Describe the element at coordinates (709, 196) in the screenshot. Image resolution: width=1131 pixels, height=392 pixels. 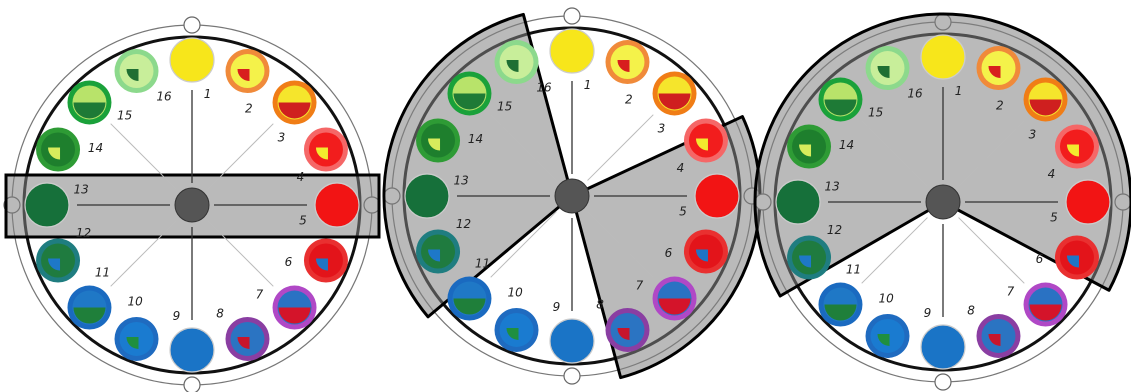
I see `position-5: 5` at that location.